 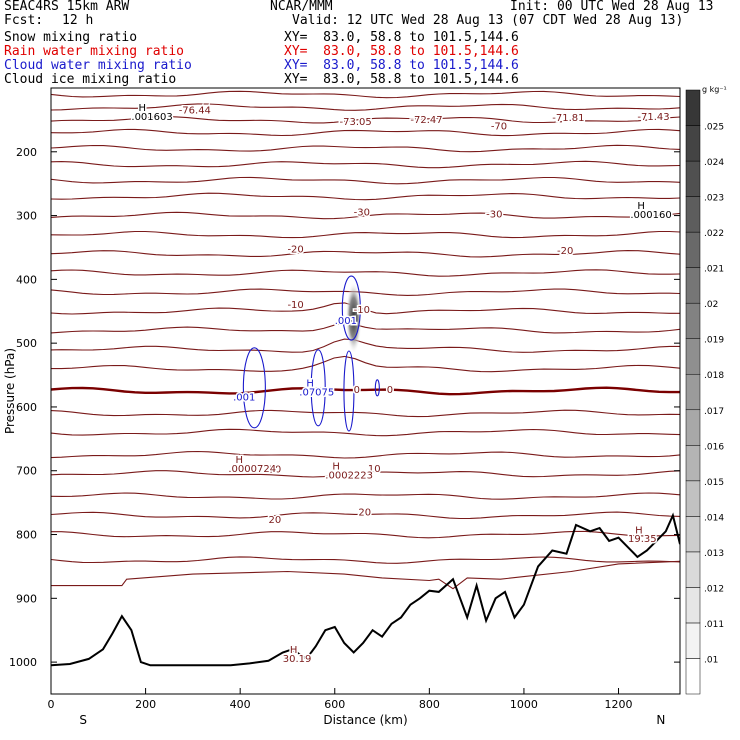 What do you see at coordinates (714, 270) in the screenshot?
I see `colorbar-tick-label: .021` at bounding box center [714, 270].